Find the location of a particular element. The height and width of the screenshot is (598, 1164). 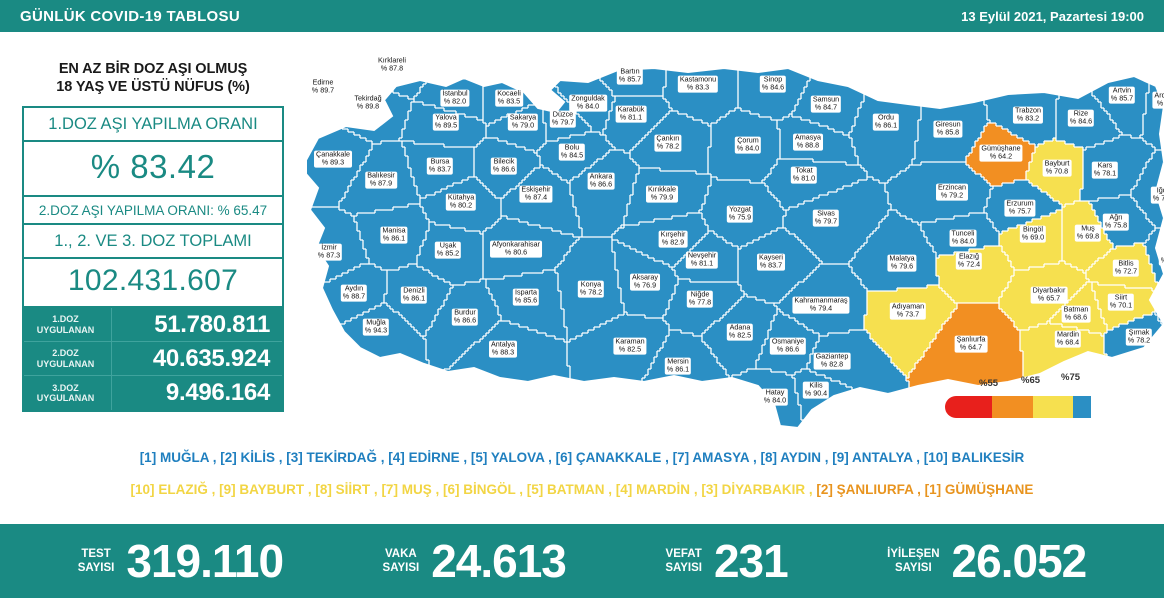

province-value: % 83.3 is located at coordinates (698, 87).